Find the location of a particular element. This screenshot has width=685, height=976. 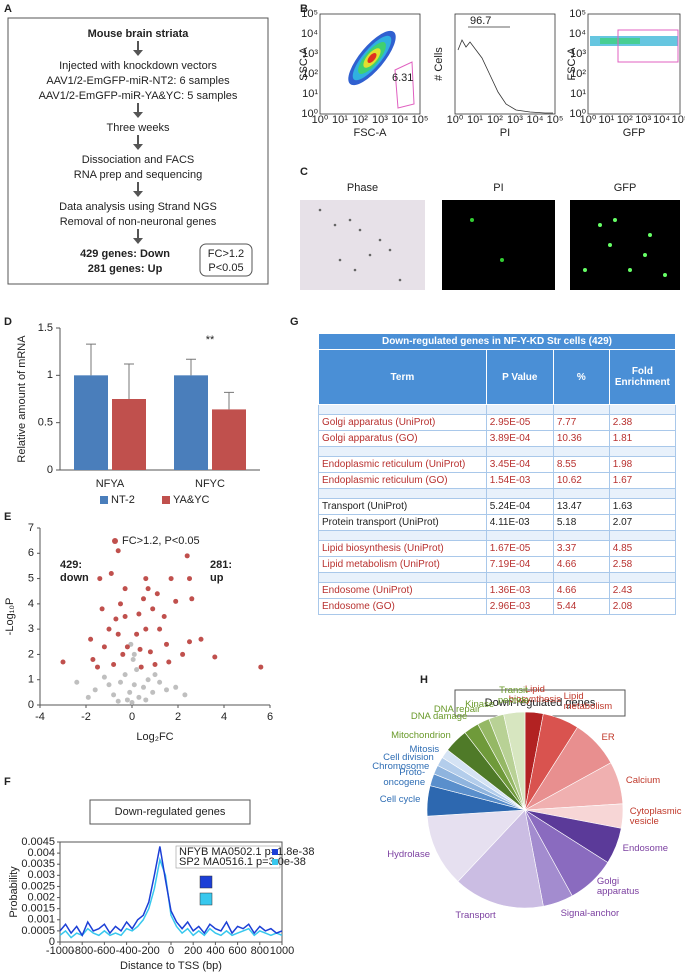

table-cell: 1.67 is located at coordinates (642, 480).